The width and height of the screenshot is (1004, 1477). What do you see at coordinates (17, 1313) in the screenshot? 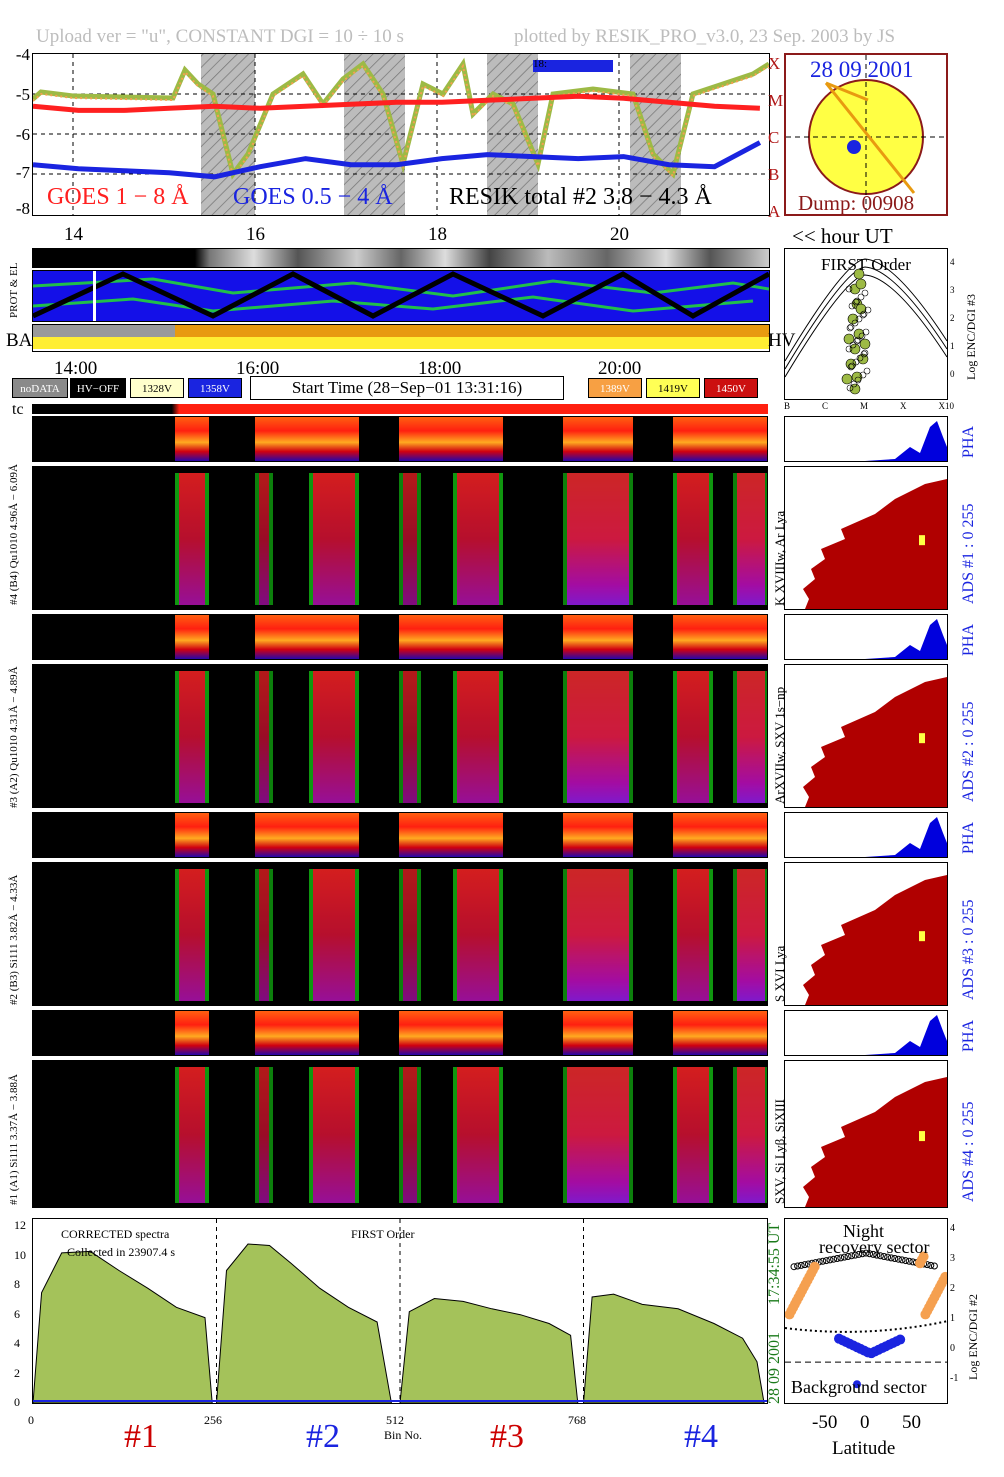
I see `spectrum-ytick-6: 6` at bounding box center [17, 1313].